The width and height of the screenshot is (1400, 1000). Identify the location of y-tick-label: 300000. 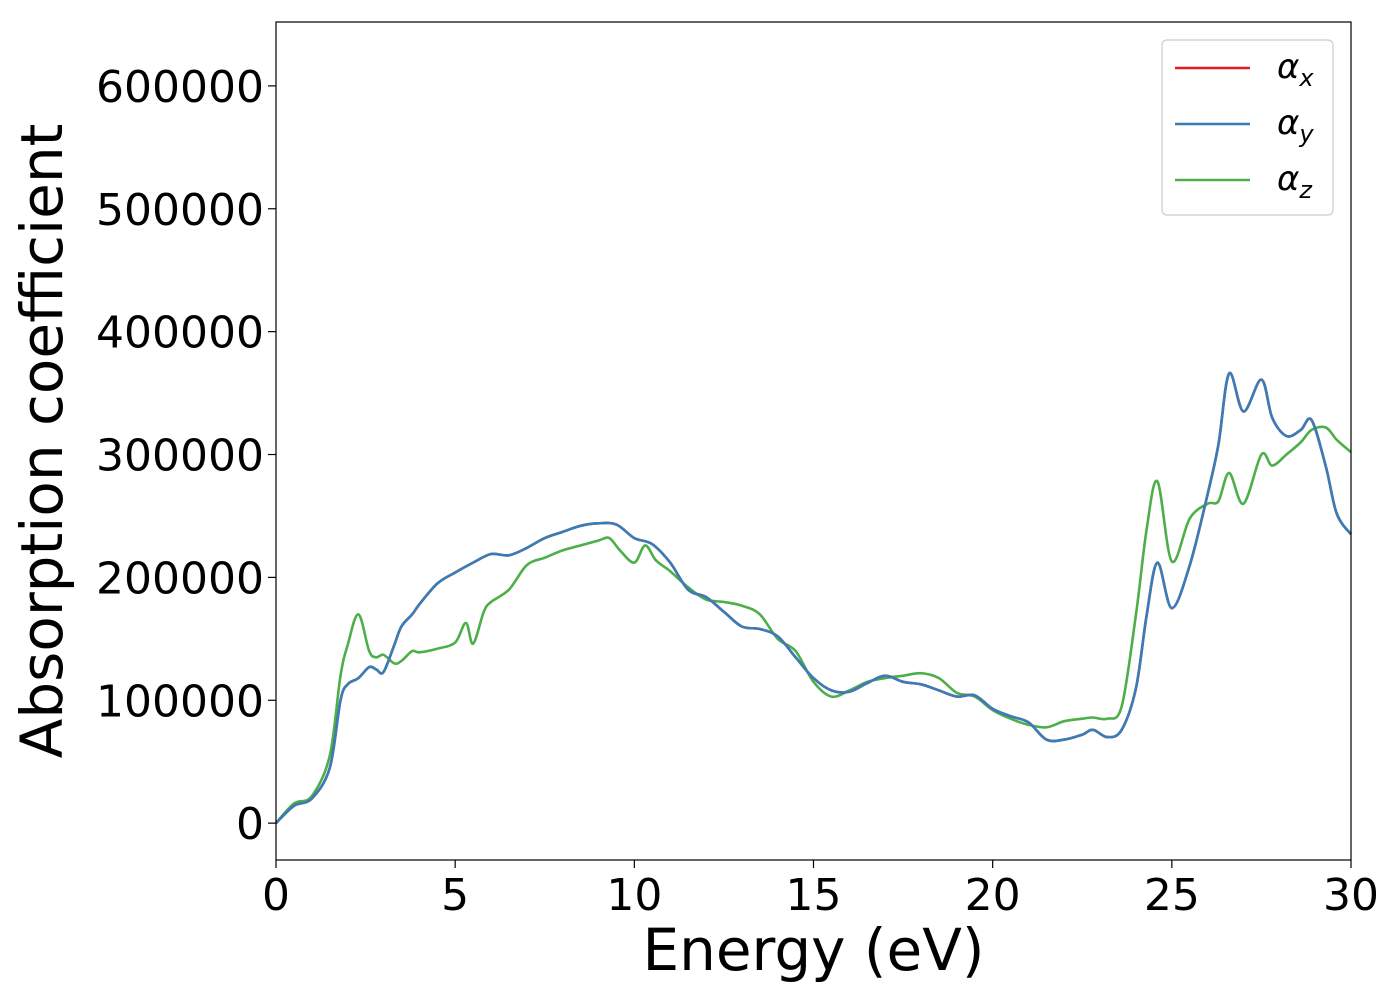
(180, 456).